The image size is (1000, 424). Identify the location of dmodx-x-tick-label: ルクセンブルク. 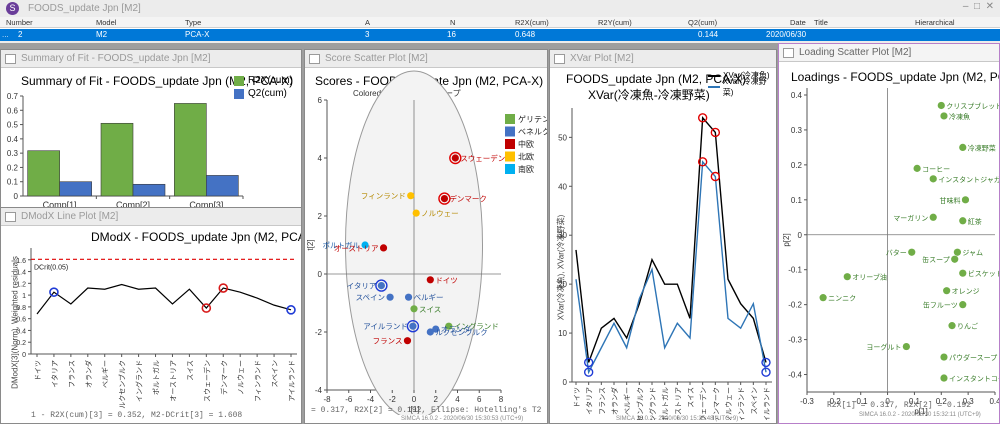
(122, 384).